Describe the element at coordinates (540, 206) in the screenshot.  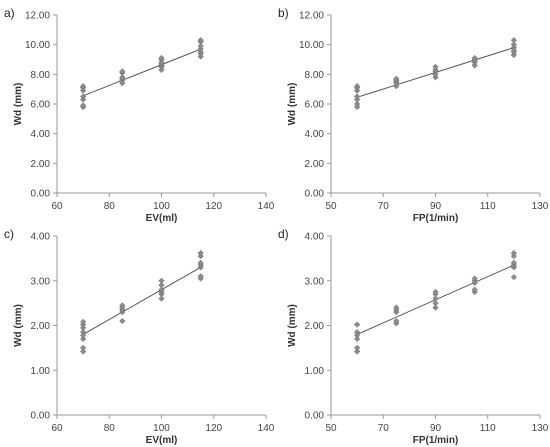
I see `x-tick-label: 130` at that location.